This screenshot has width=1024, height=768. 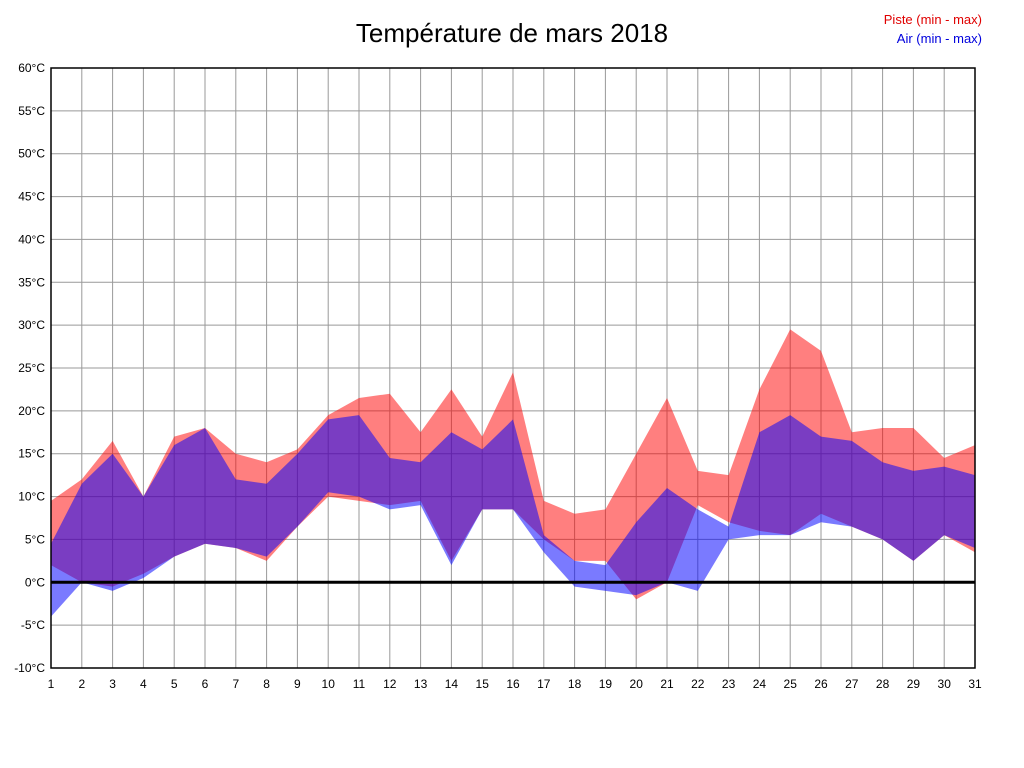 I want to click on x-tick-label: 10, so click(x=329, y=684).